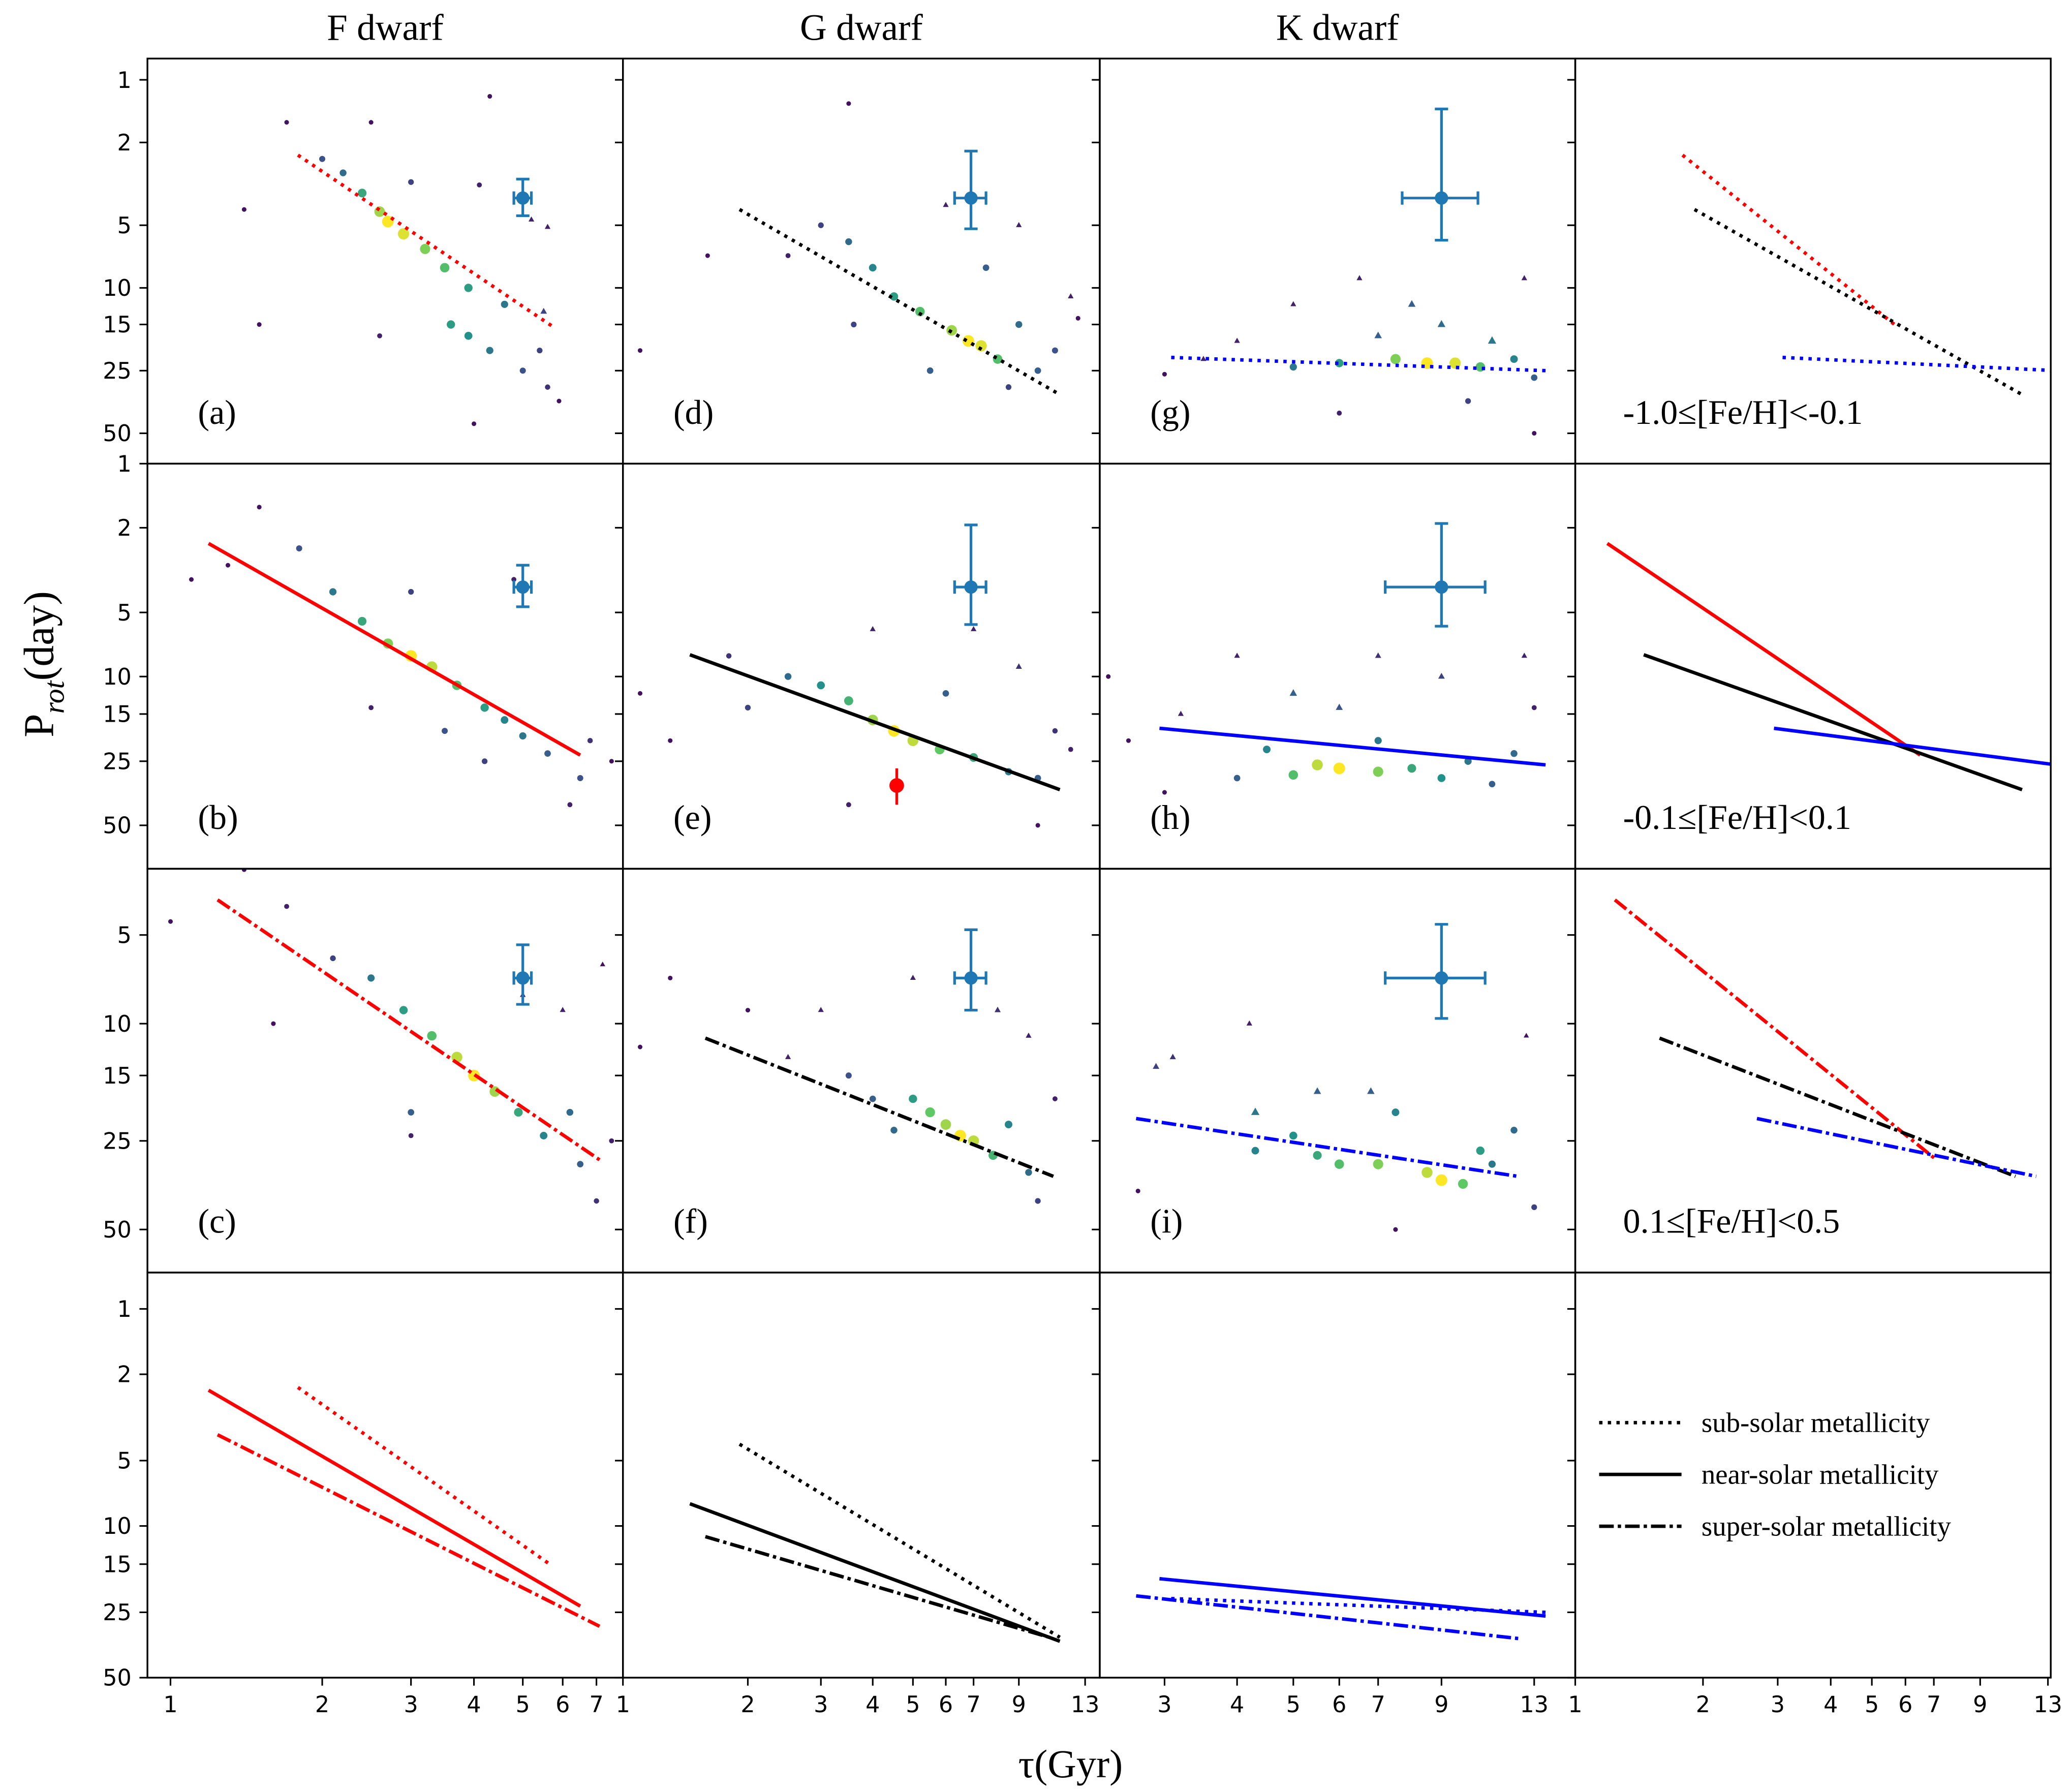 This screenshot has width=2072, height=1792. What do you see at coordinates (899, 1540) in the screenshot?
I see `fit-line-dotted` at bounding box center [899, 1540].